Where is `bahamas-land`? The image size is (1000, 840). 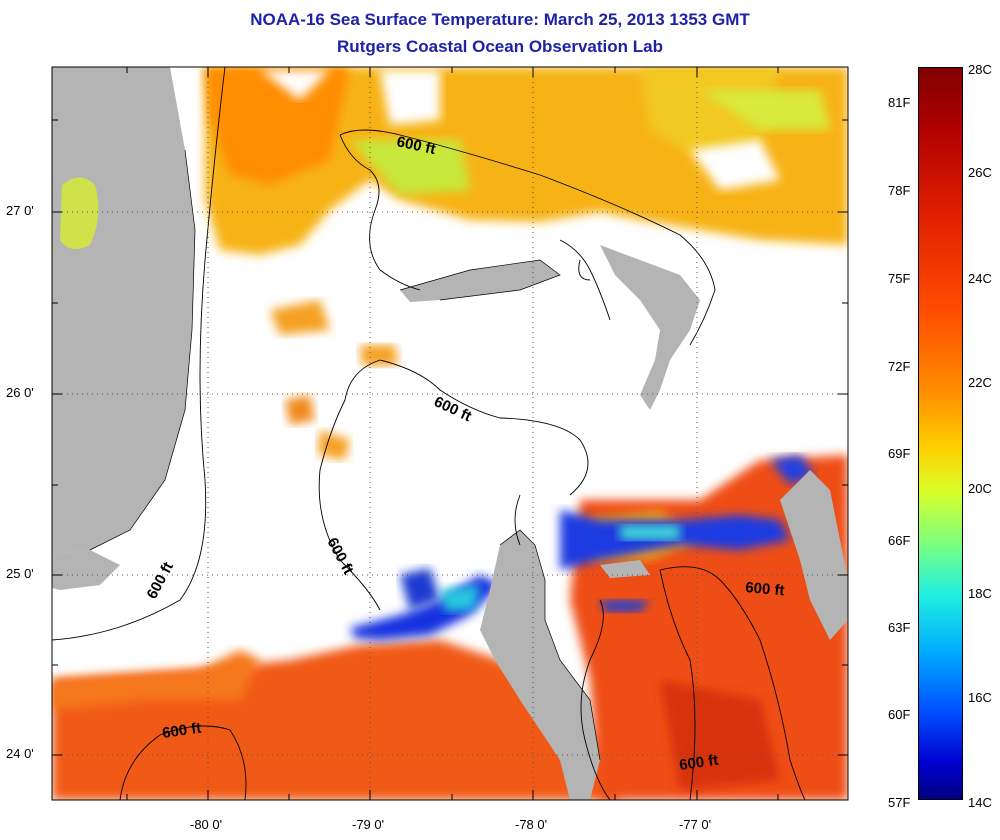 bahamas-land is located at coordinates (480, 281).